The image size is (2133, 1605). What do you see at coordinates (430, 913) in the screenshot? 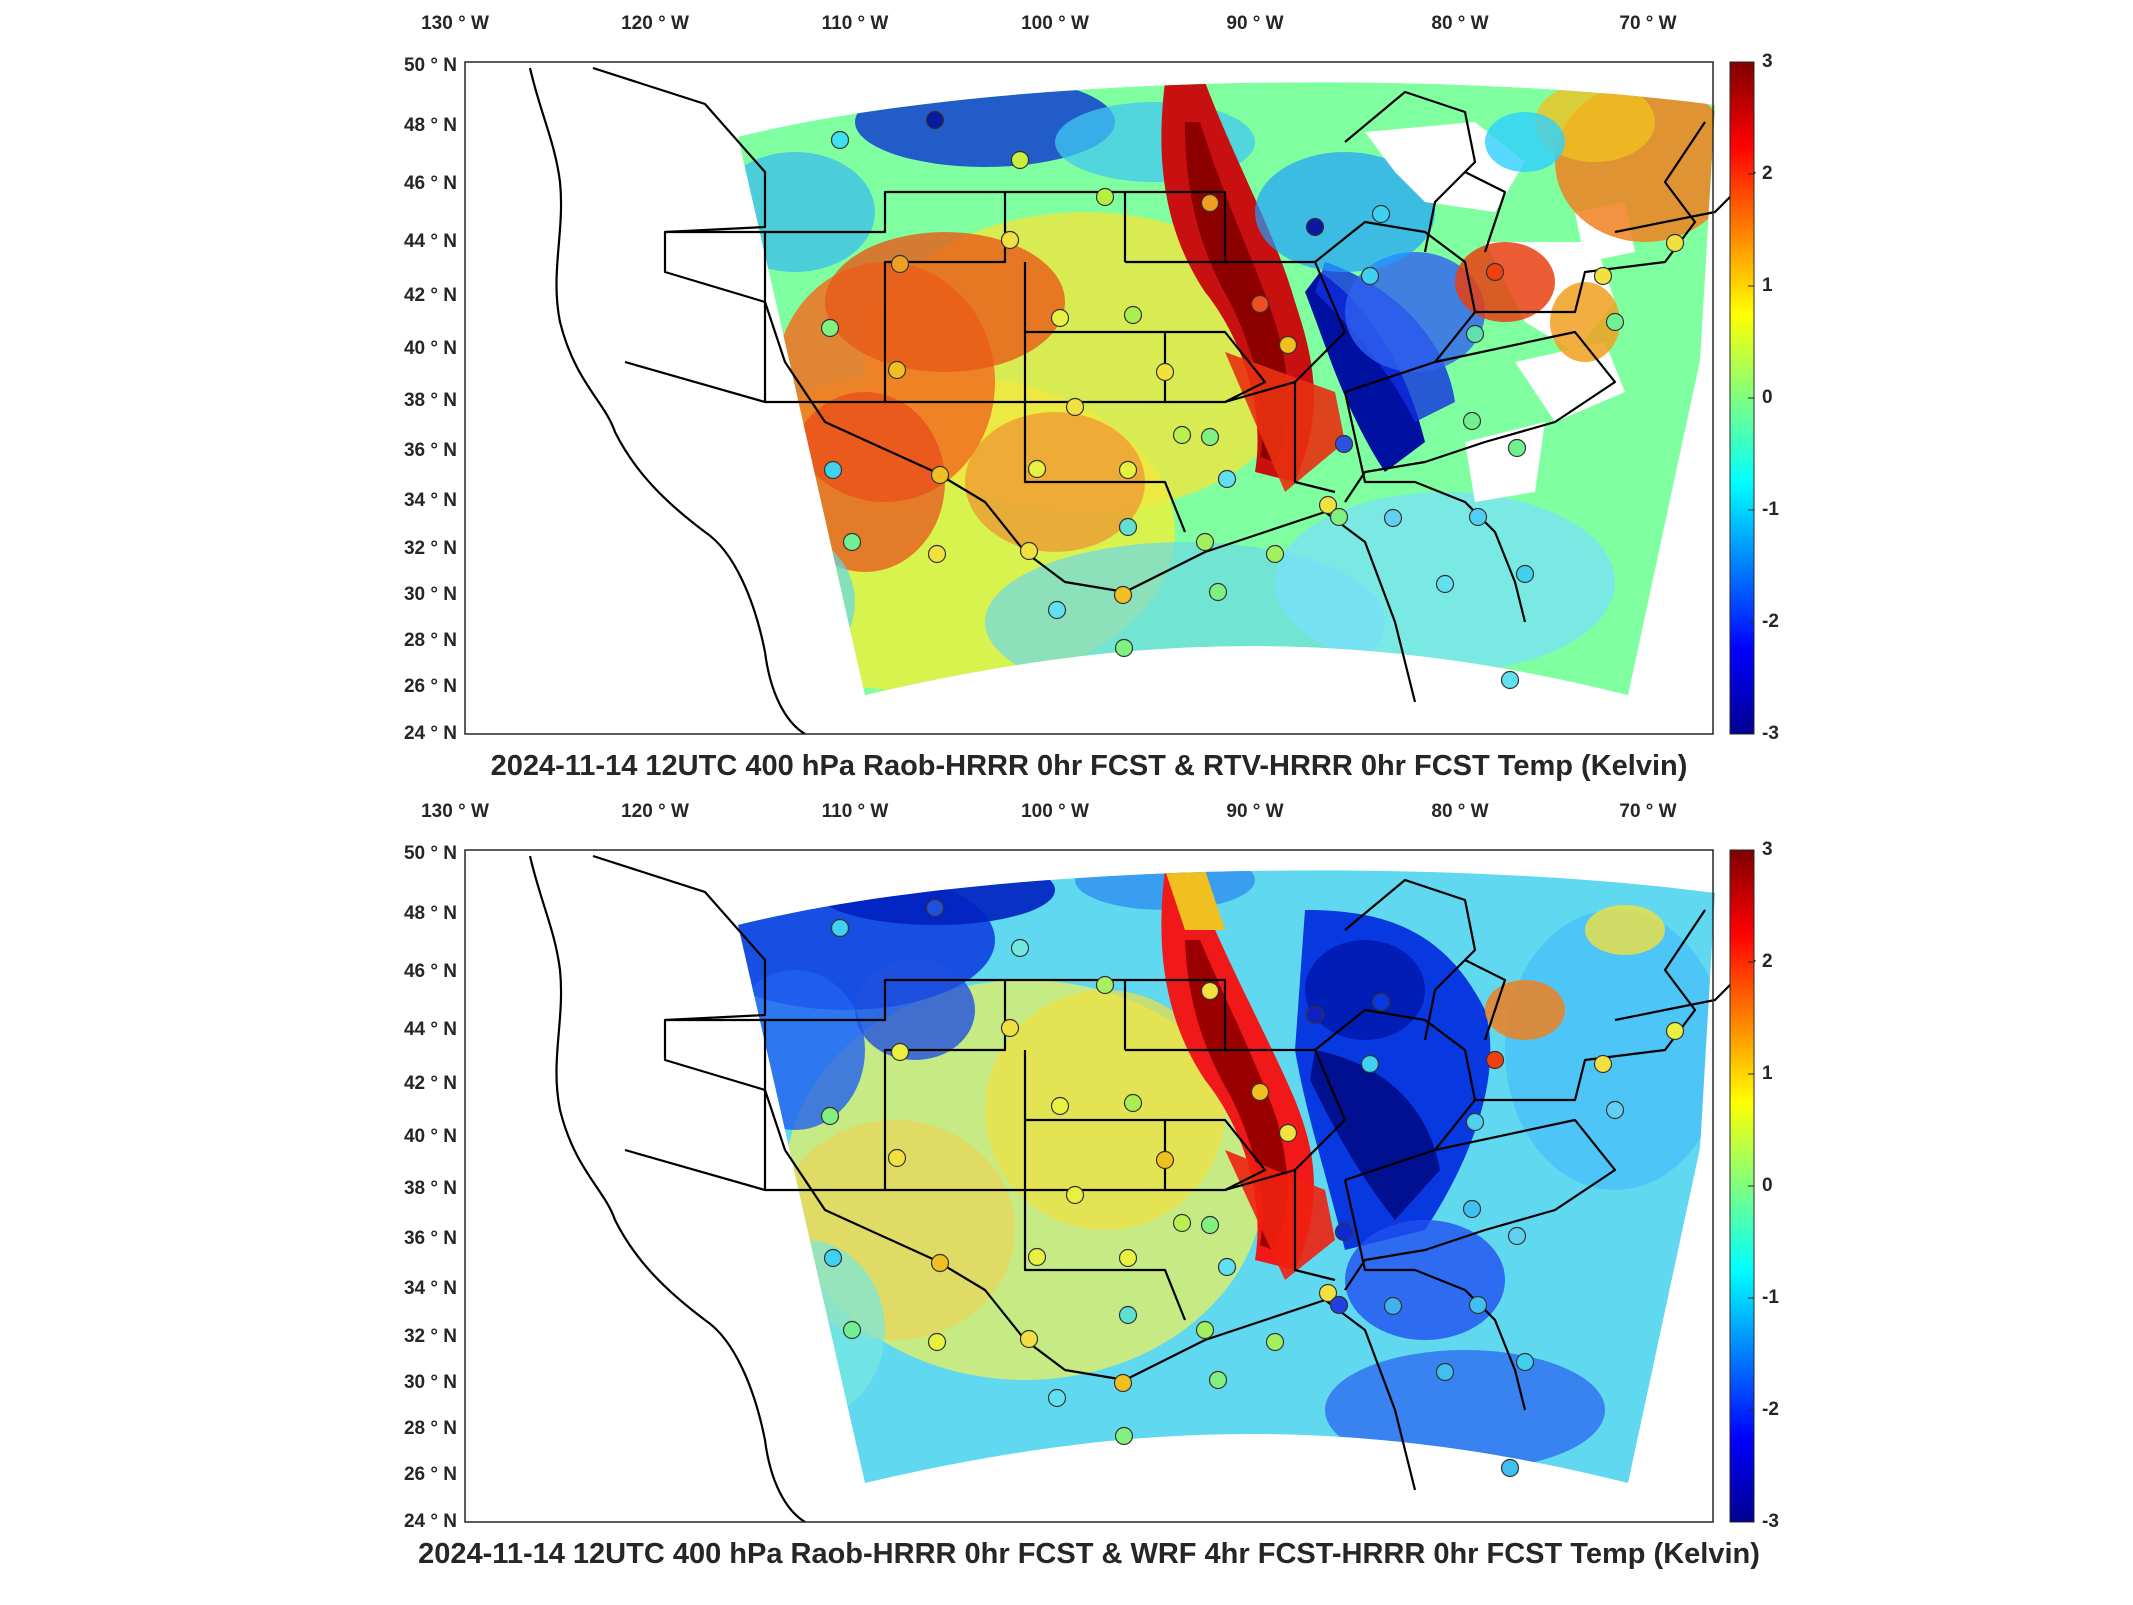
I see `latitude-label: 48 ° N` at bounding box center [430, 913].